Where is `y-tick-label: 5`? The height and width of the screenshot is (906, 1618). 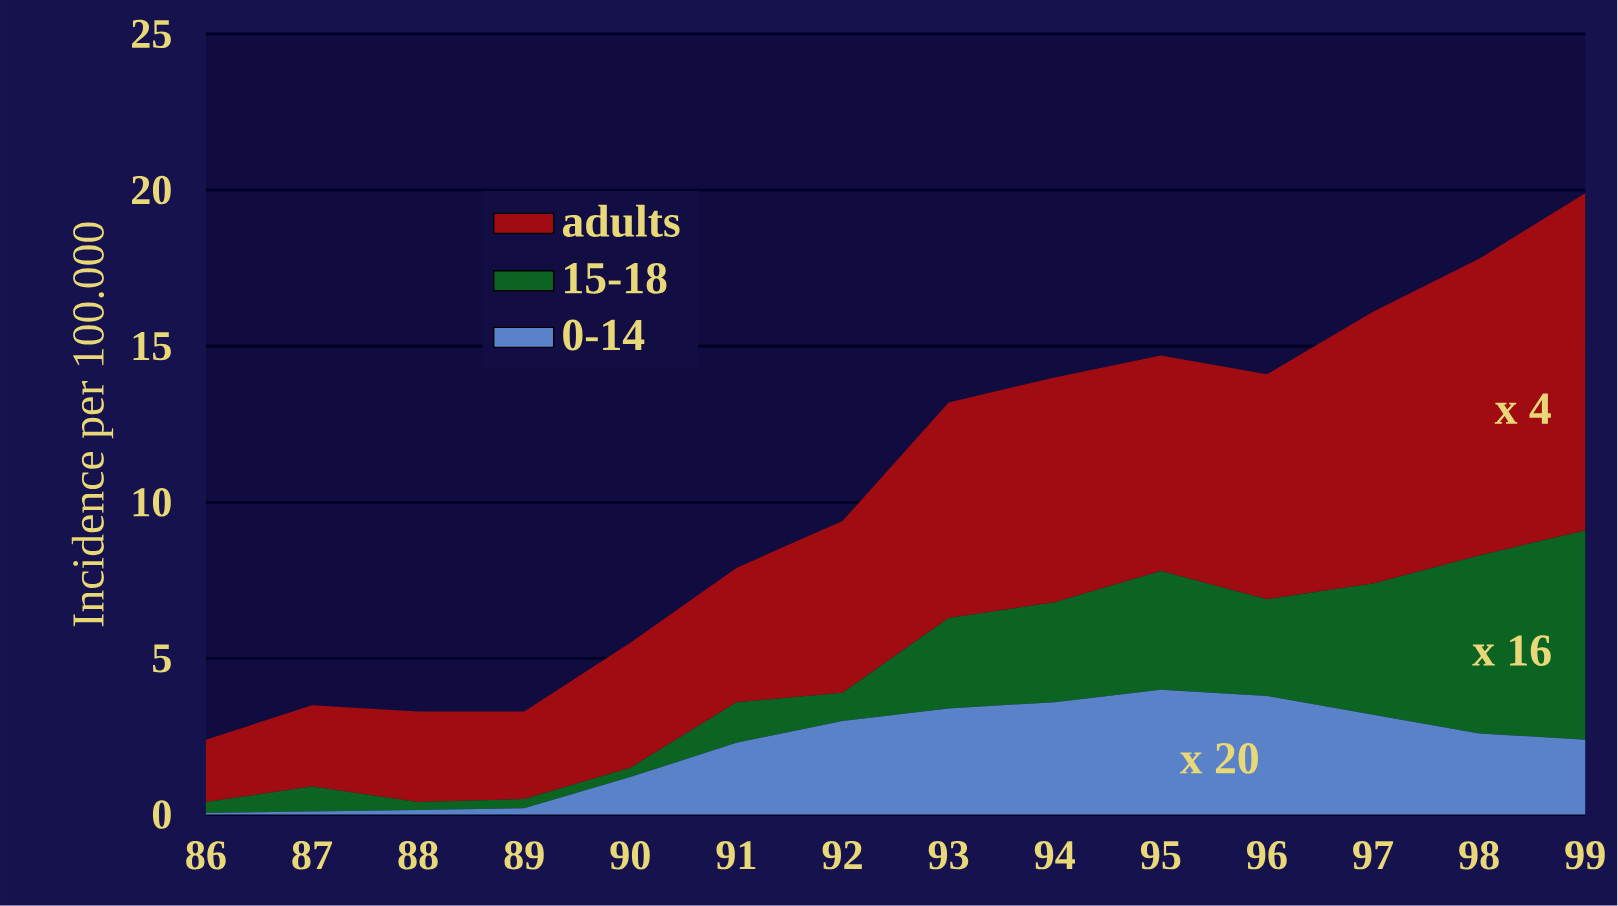
y-tick-label: 5 is located at coordinates (162, 658).